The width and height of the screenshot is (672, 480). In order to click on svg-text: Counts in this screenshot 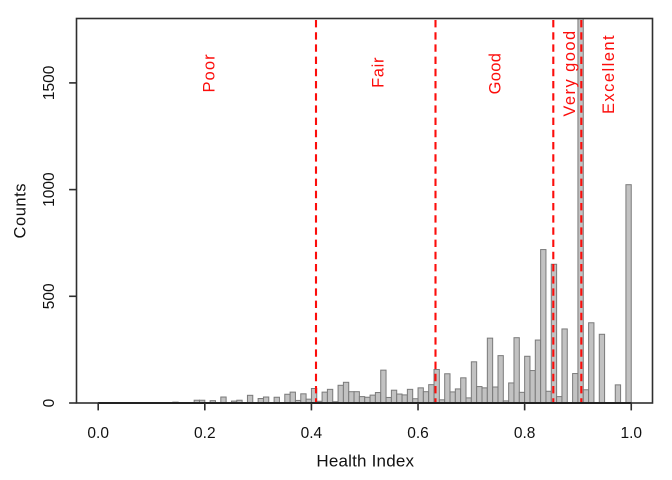, I will do `click(21, 211)`.